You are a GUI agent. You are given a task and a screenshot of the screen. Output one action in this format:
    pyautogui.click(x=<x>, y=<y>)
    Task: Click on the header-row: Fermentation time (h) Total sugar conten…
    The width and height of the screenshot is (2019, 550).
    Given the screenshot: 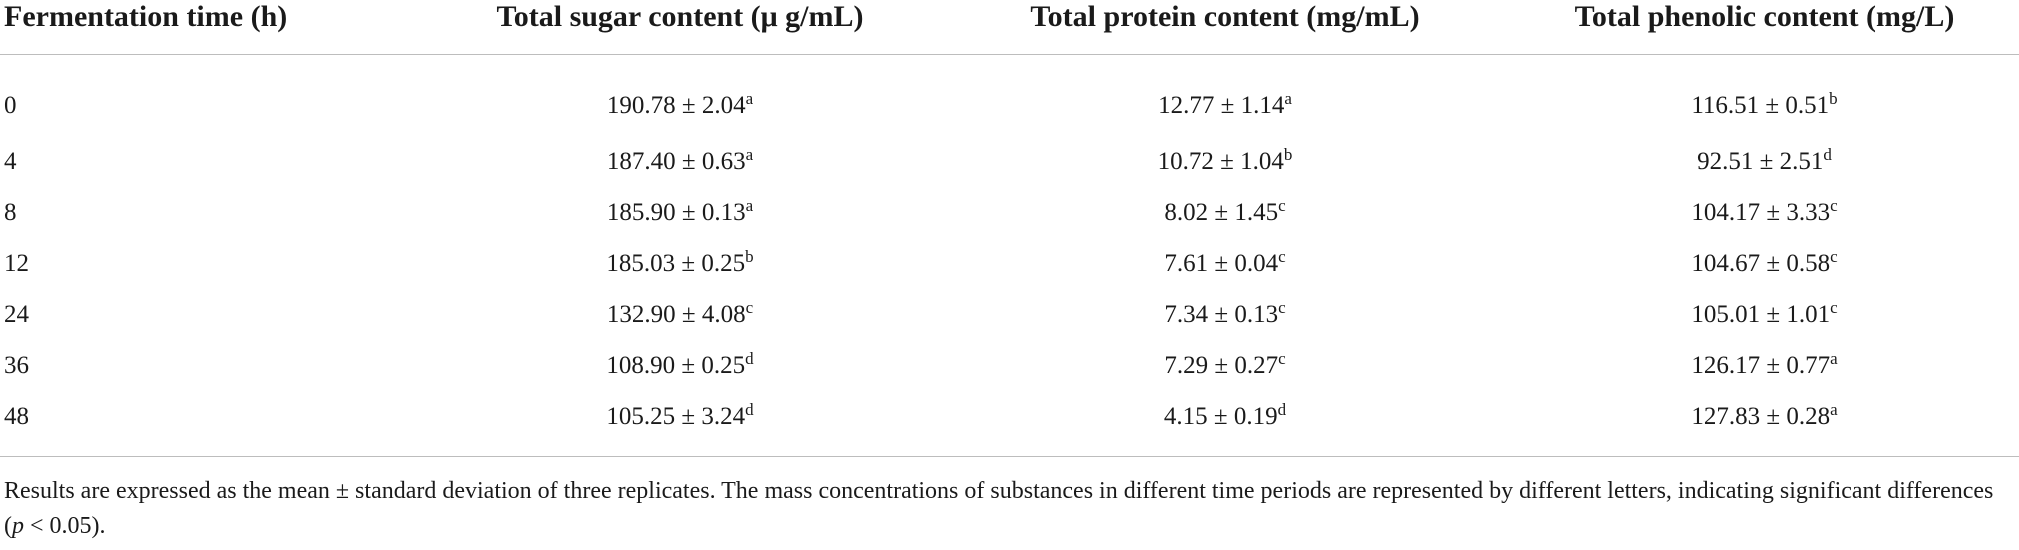 What is the action you would take?
    pyautogui.click(x=1009, y=27)
    